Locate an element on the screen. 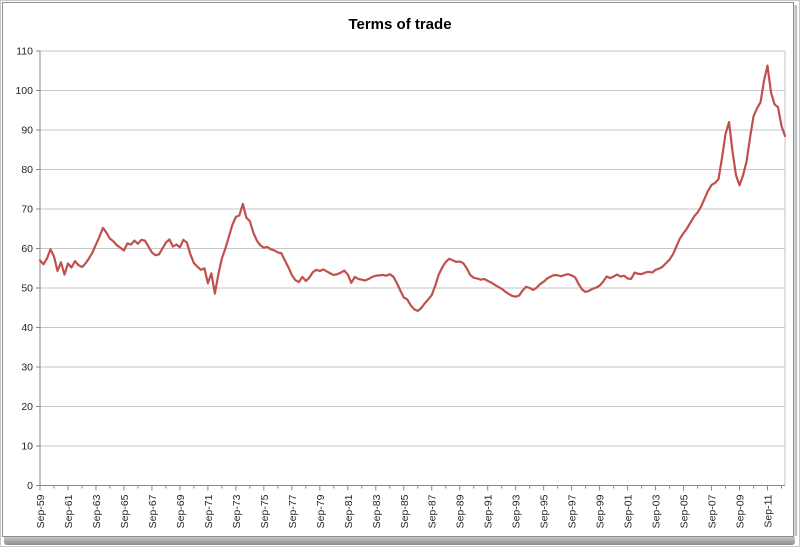 Image resolution: width=800 pixels, height=547 pixels. y-axis-label: 110 is located at coordinates (24, 52).